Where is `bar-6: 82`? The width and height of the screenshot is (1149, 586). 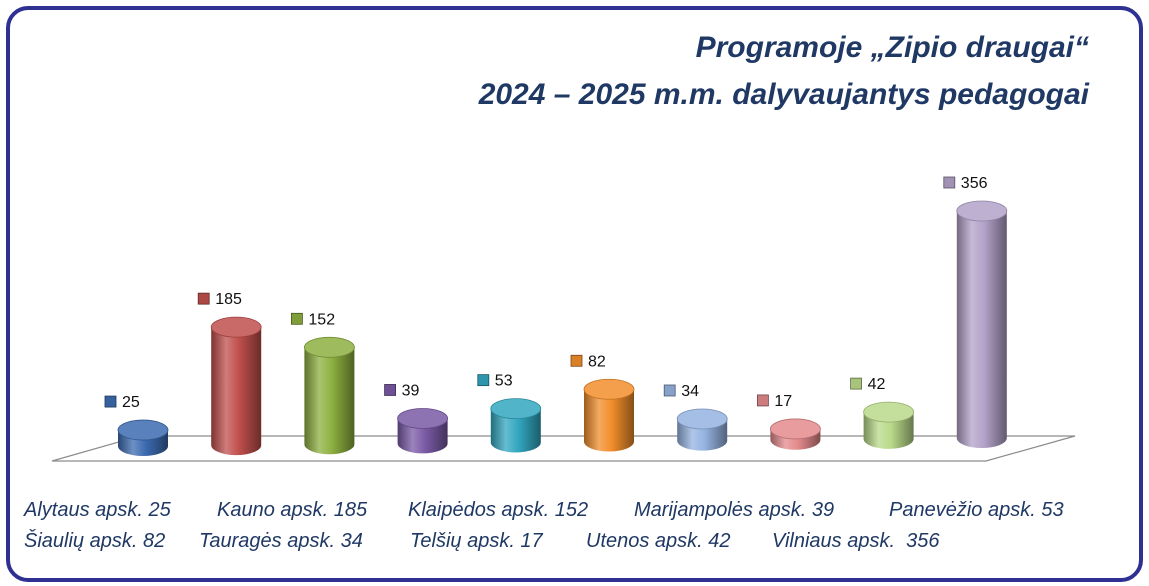
bar-6: 82 is located at coordinates (602, 402).